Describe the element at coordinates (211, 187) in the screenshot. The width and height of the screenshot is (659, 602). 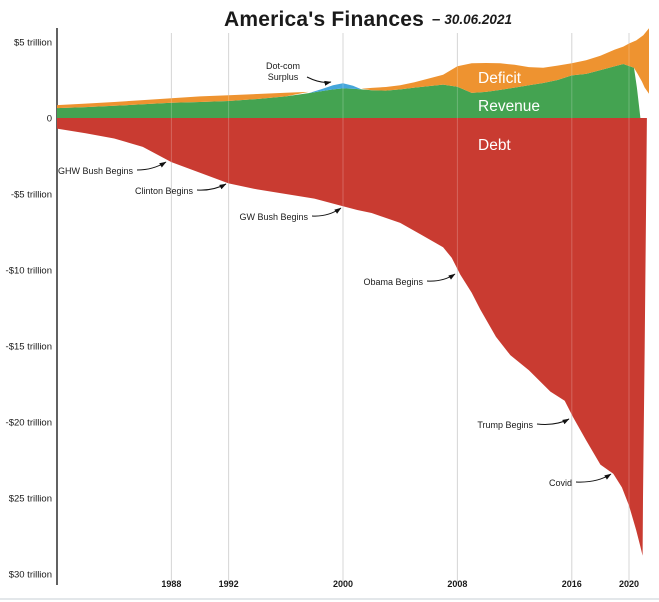
I see `annotation-arrow-clinton-begins` at that location.